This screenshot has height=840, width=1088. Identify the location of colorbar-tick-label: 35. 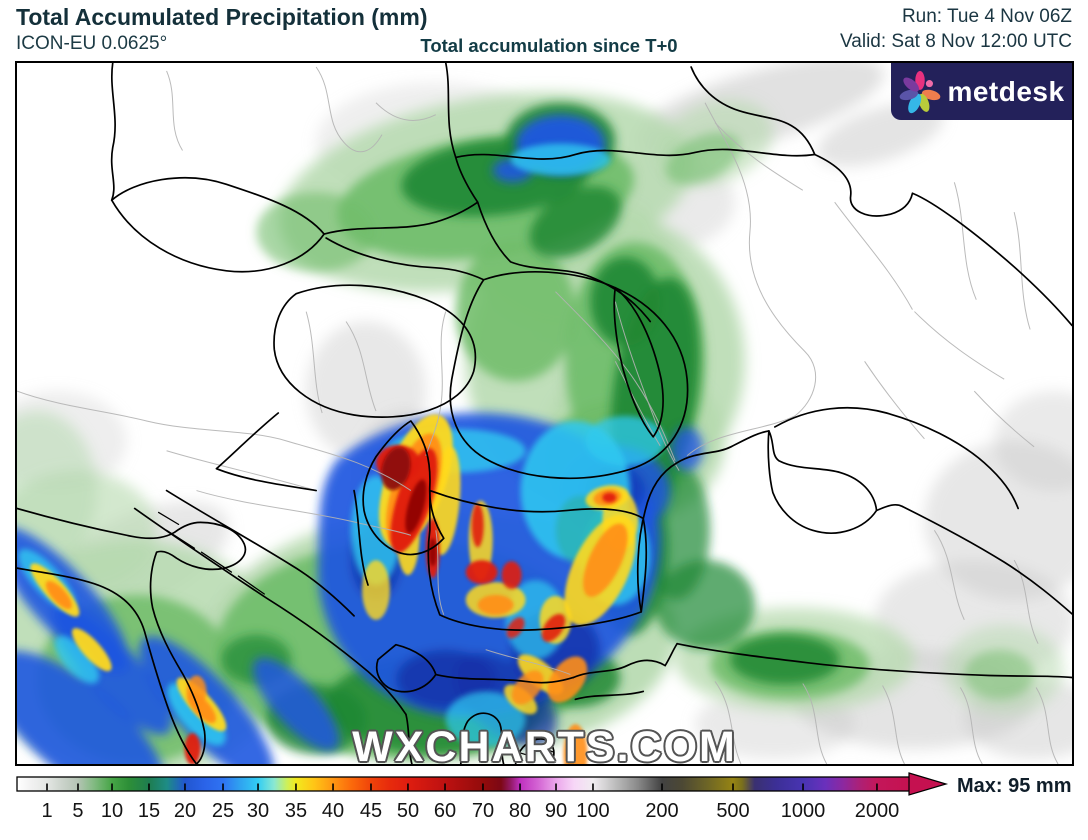
(296, 811).